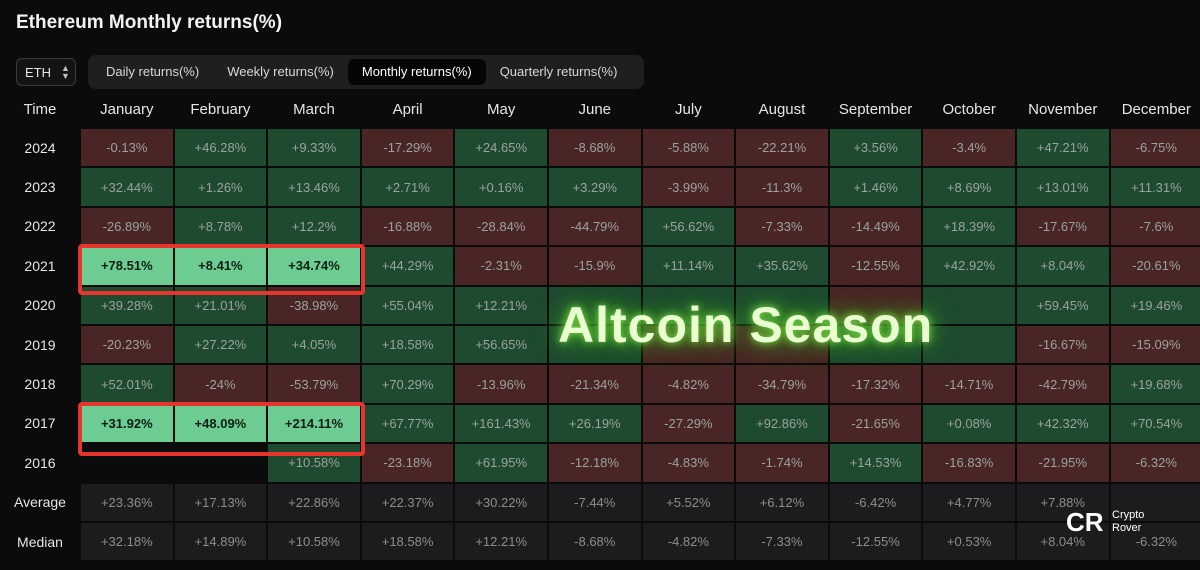  I want to click on row-label-median: Median, so click(40, 541).